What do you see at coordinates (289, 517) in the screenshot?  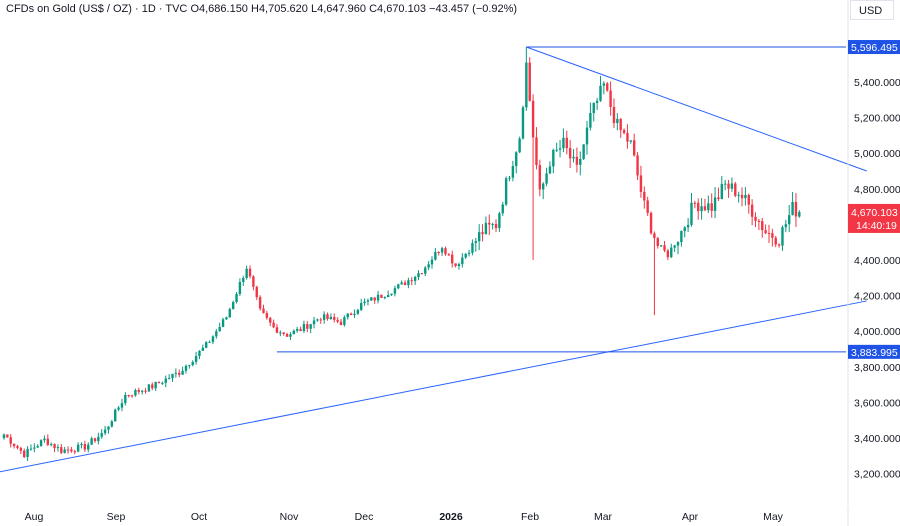 I see `time-tick-label: Nov` at bounding box center [289, 517].